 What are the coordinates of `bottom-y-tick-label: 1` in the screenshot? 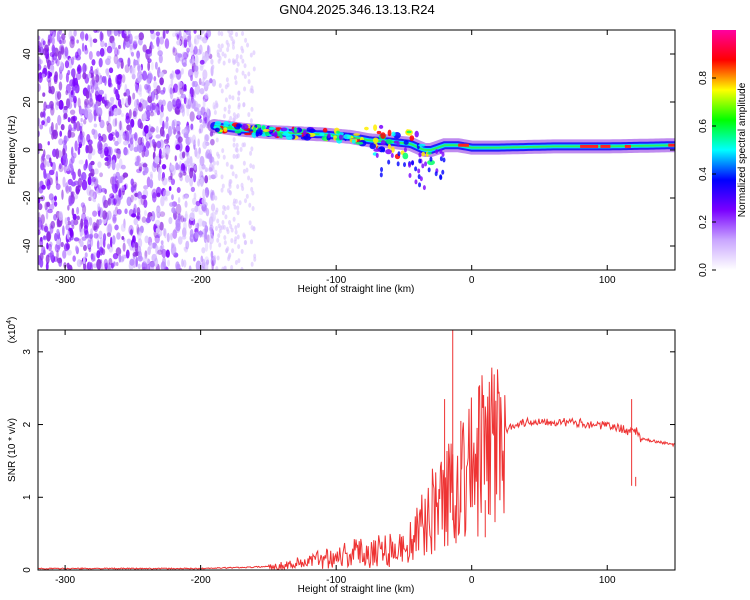 It's located at (27, 497).